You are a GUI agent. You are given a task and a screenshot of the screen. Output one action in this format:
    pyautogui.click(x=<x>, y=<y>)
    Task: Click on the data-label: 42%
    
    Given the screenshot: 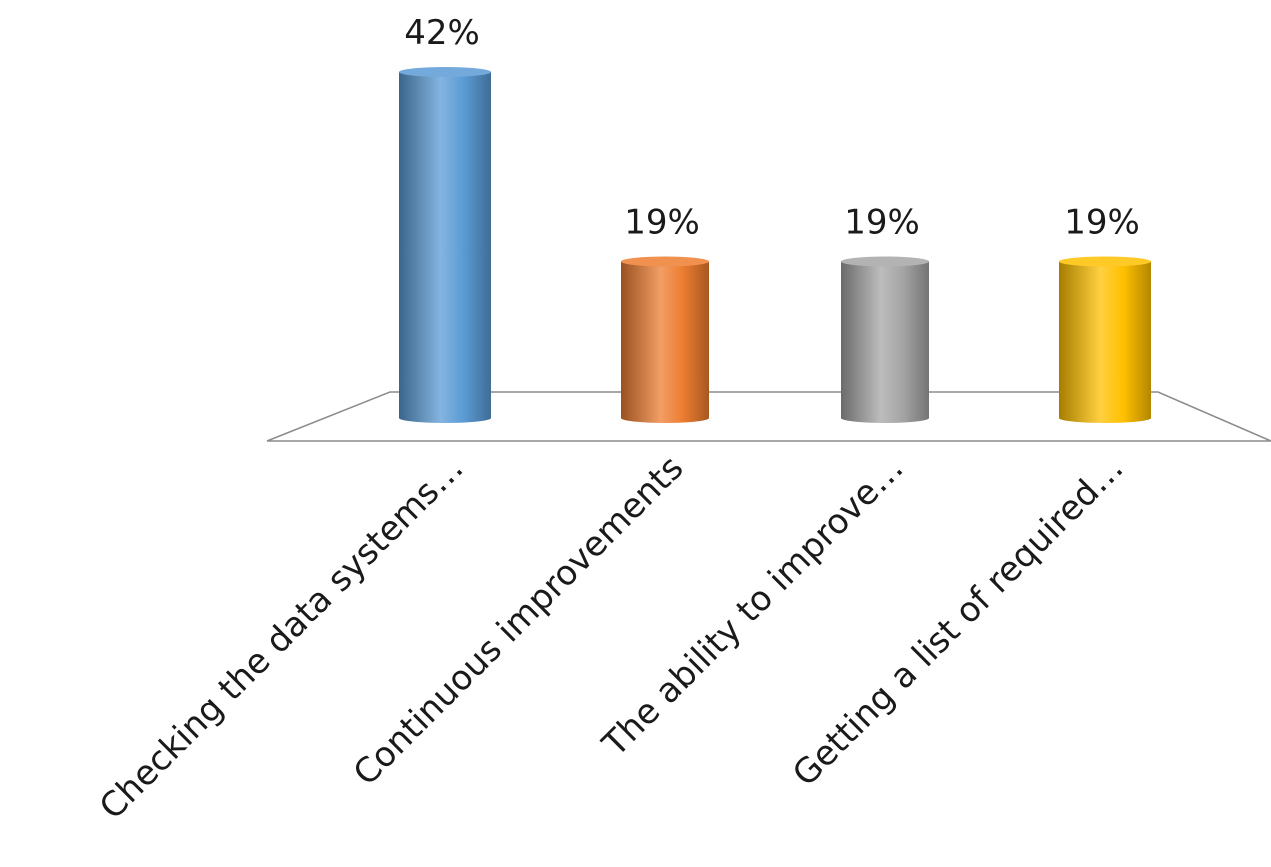 What is the action you would take?
    pyautogui.click(x=442, y=33)
    